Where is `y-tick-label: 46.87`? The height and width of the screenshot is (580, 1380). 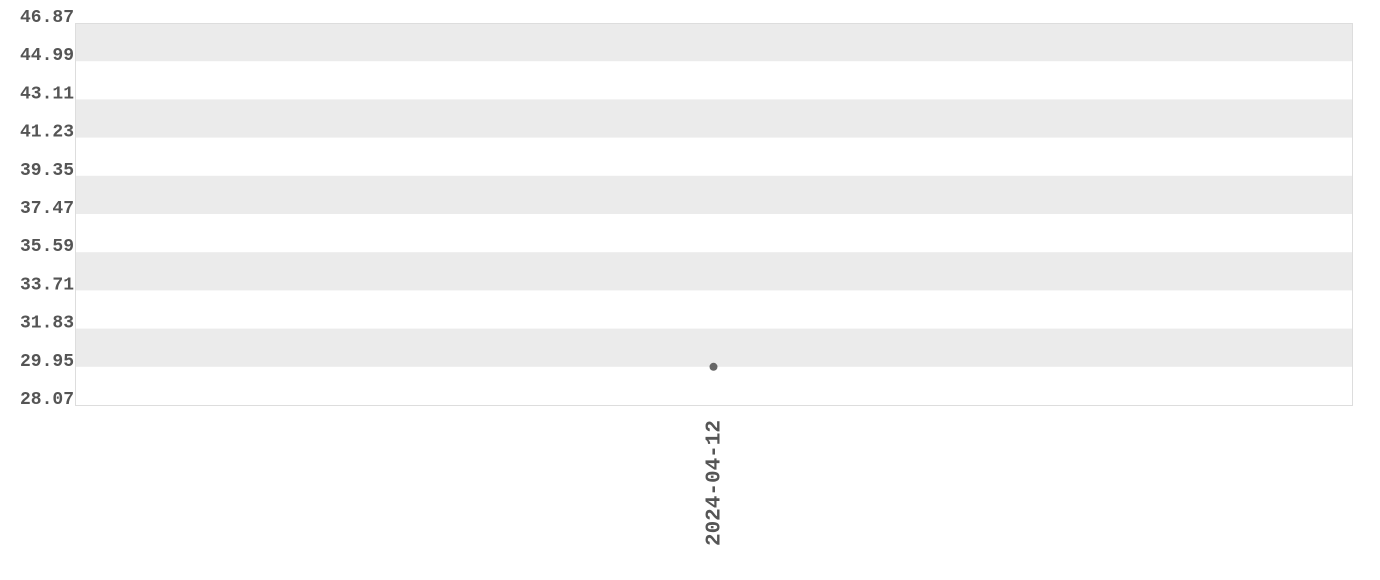
y-tick-label: 46.87 is located at coordinates (47, 18).